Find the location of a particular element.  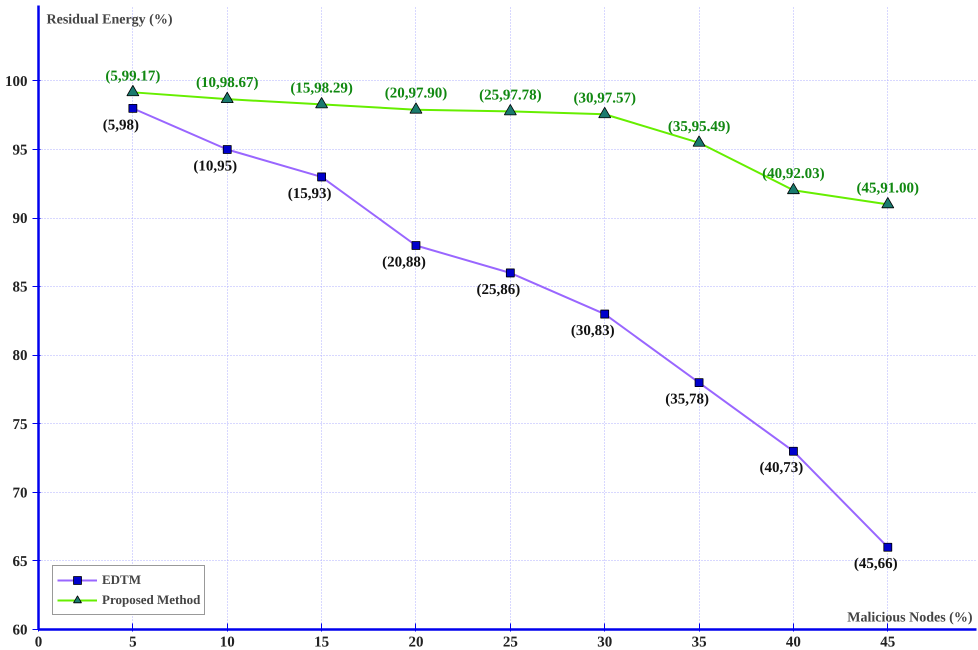

y-tick-label: 80 is located at coordinates (20, 356).